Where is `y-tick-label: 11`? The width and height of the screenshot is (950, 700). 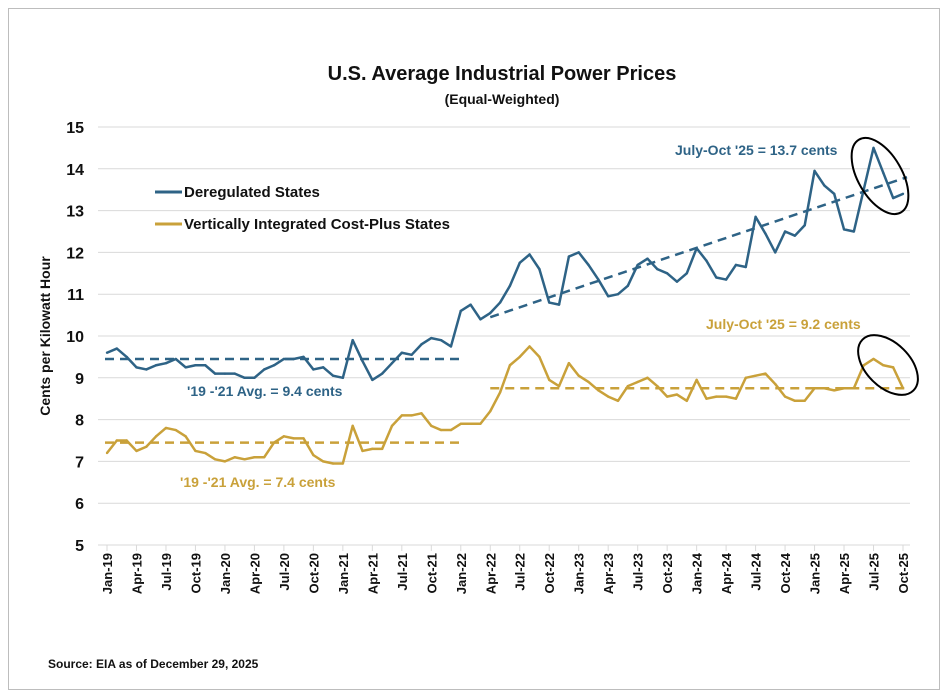
y-tick-label: 11 is located at coordinates (75, 295).